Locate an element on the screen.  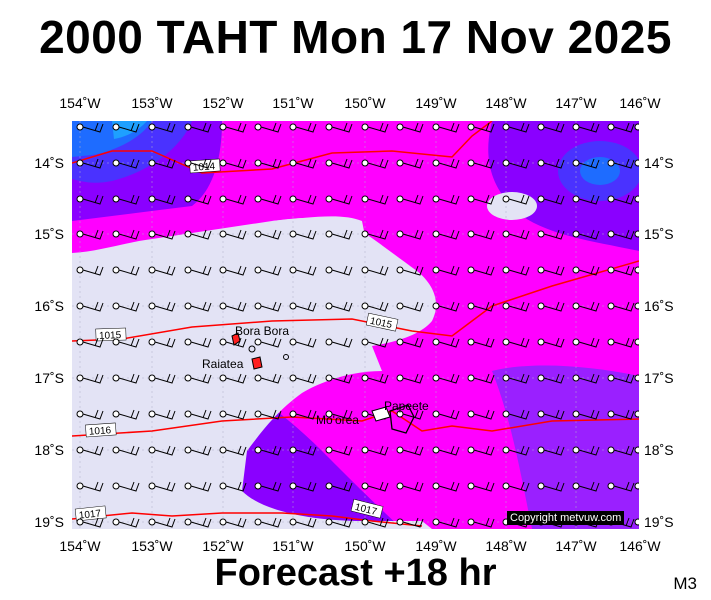
lon-label-146w-bottom: 146˚W is located at coordinates (640, 546).